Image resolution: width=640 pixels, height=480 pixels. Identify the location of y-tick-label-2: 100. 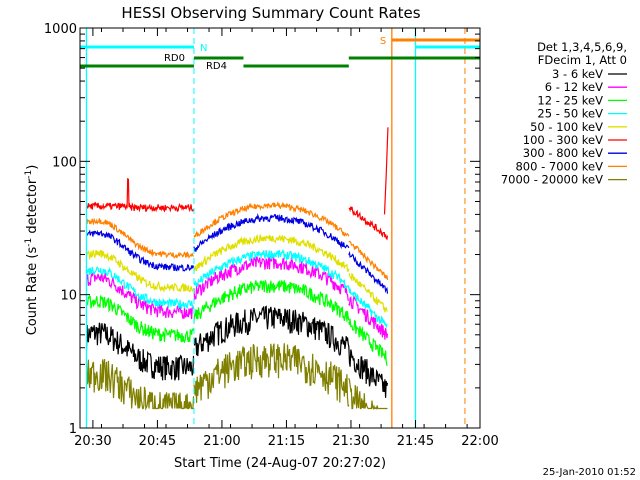
(64, 162).